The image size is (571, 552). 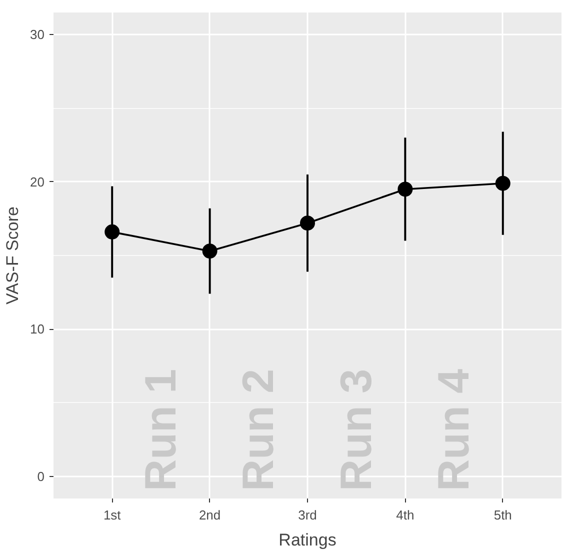 I want to click on x-axis-title: Ratings, so click(x=307, y=540).